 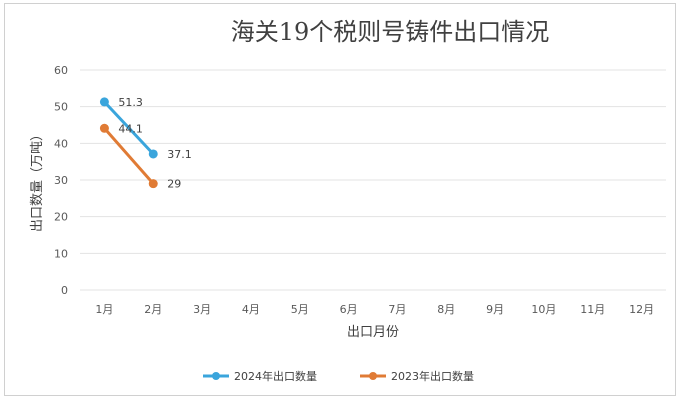 I want to click on x-tick-label: 1月, so click(x=104, y=309).